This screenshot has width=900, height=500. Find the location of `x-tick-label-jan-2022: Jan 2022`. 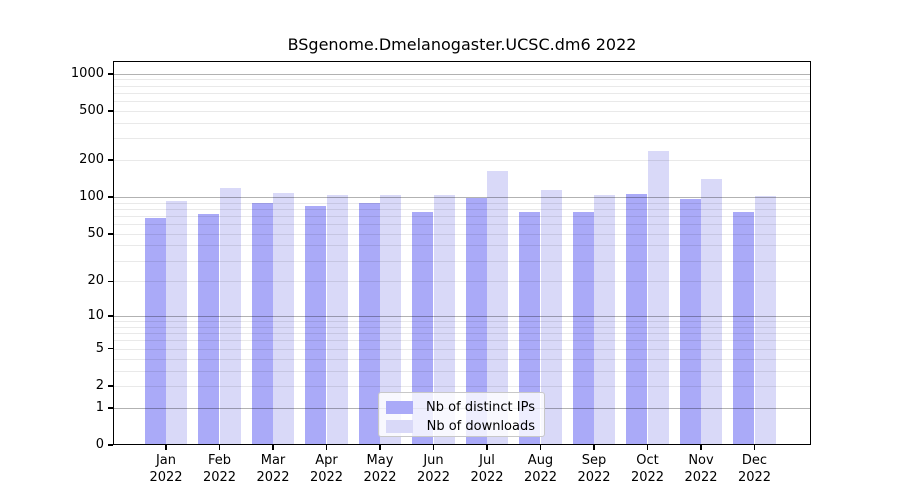

x-tick-label-jan-2022: Jan 2022 is located at coordinates (166, 469).